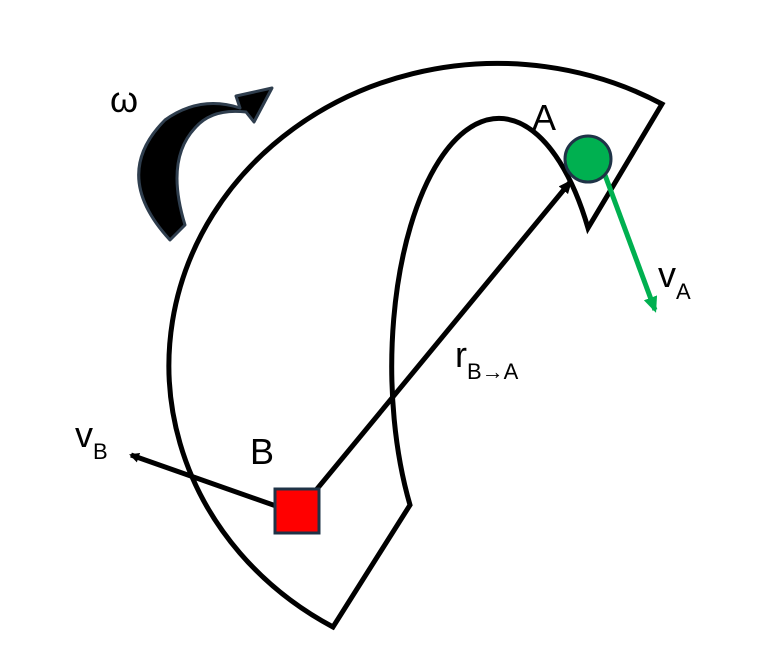 The height and width of the screenshot is (659, 764). What do you see at coordinates (630, 243) in the screenshot?
I see `velocity-vector-a` at bounding box center [630, 243].